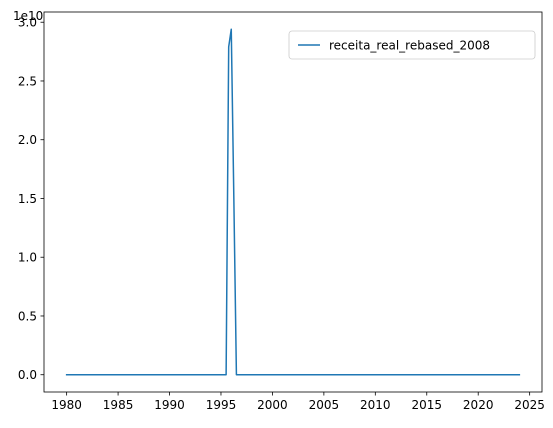 The image size is (553, 428). I want to click on y-offset-label: 1e10, so click(28, 16).